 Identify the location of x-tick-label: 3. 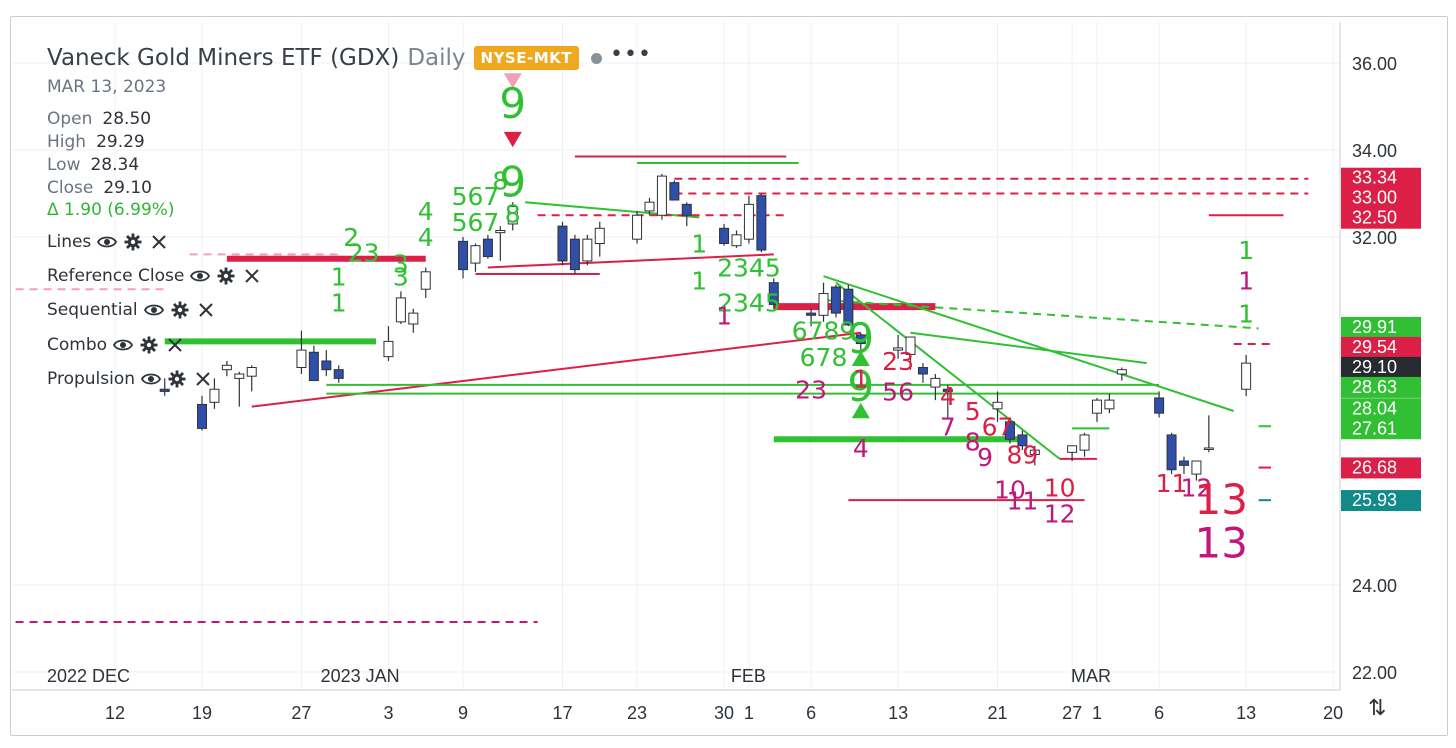
(388, 713).